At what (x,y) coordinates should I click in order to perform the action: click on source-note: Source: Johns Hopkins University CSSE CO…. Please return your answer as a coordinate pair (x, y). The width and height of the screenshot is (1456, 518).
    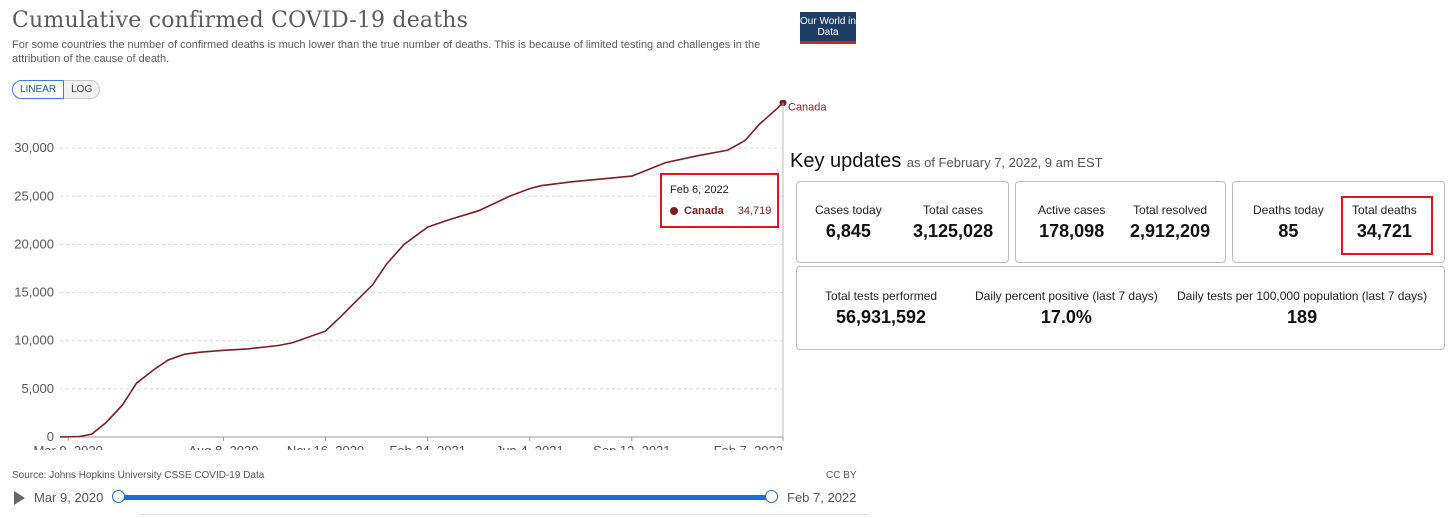
    Looking at the image, I should click on (138, 475).